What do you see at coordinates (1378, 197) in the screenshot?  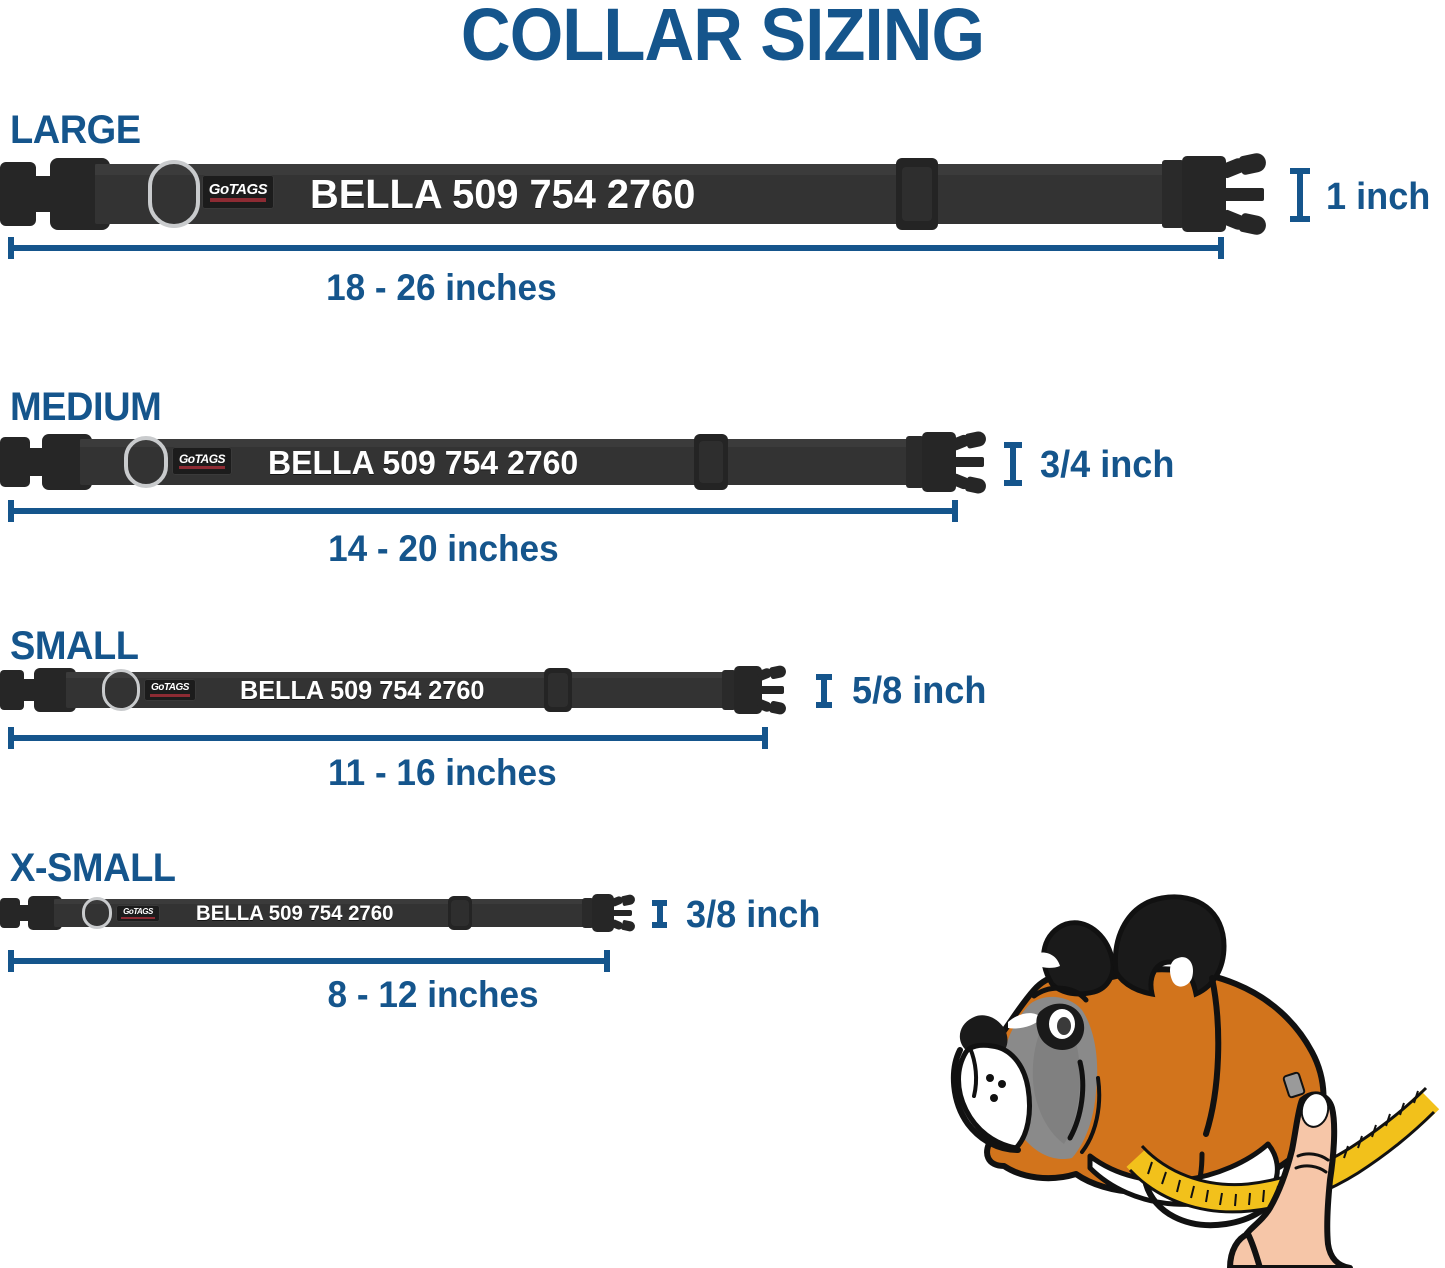 I see `width-label-large: 1 inch` at bounding box center [1378, 197].